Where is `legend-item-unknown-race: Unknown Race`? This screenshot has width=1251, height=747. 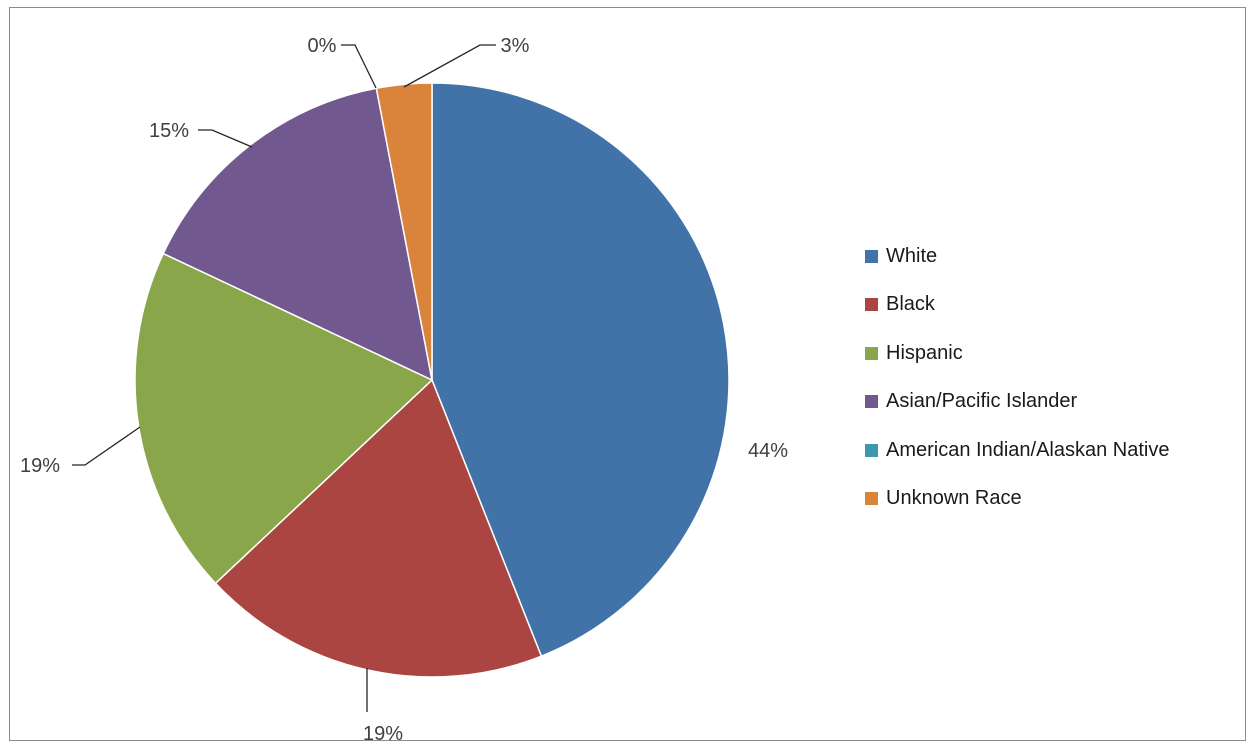
legend-item-unknown-race: Unknown Race is located at coordinates (1017, 499).